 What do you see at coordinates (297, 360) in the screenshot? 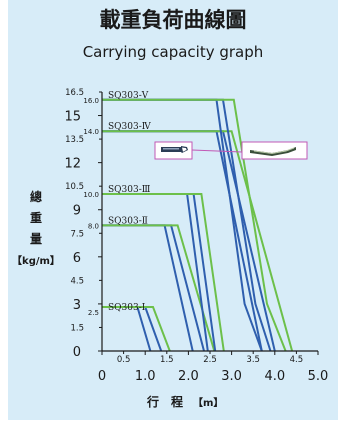
I see `x-minor-tick-label: 4.5` at bounding box center [297, 360].